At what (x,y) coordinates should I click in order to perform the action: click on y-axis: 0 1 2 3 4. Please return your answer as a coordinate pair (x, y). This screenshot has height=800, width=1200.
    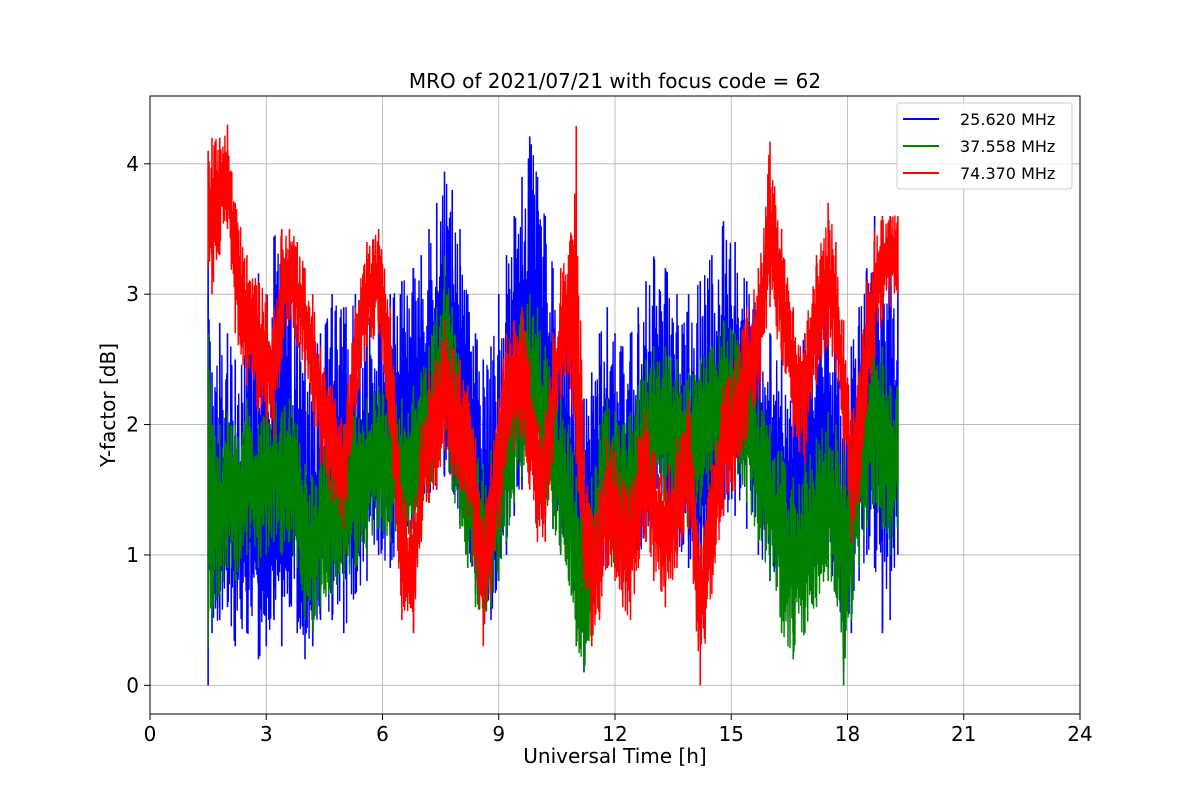
    Looking at the image, I should click on (138, 424).